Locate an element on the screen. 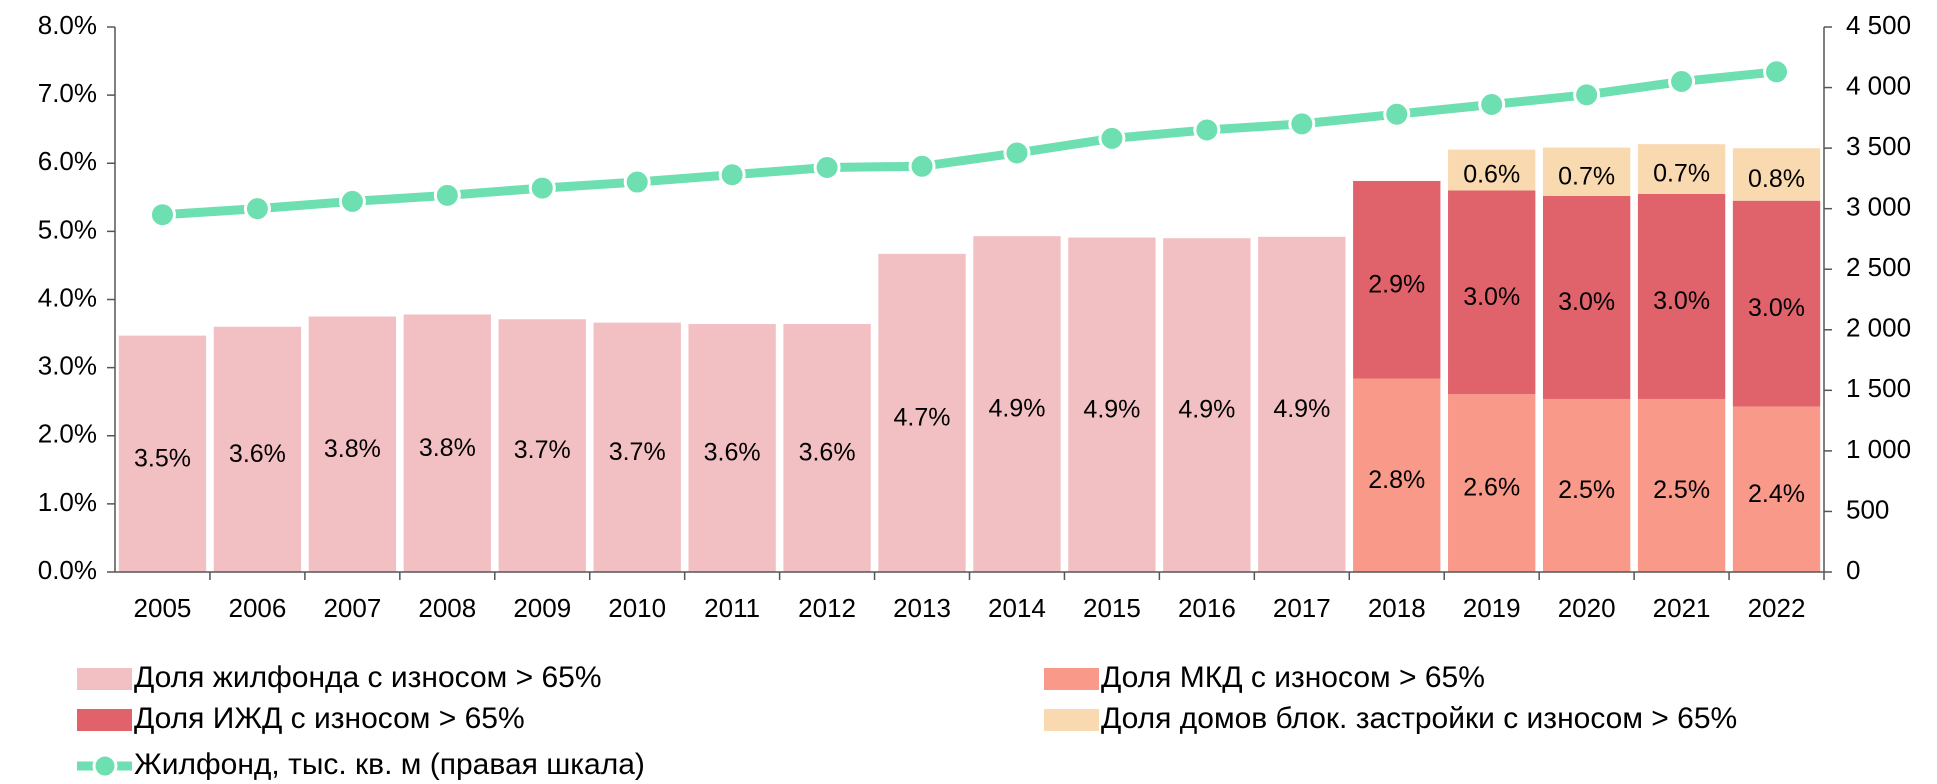  x-tick-label: 2017 is located at coordinates (1302, 608).